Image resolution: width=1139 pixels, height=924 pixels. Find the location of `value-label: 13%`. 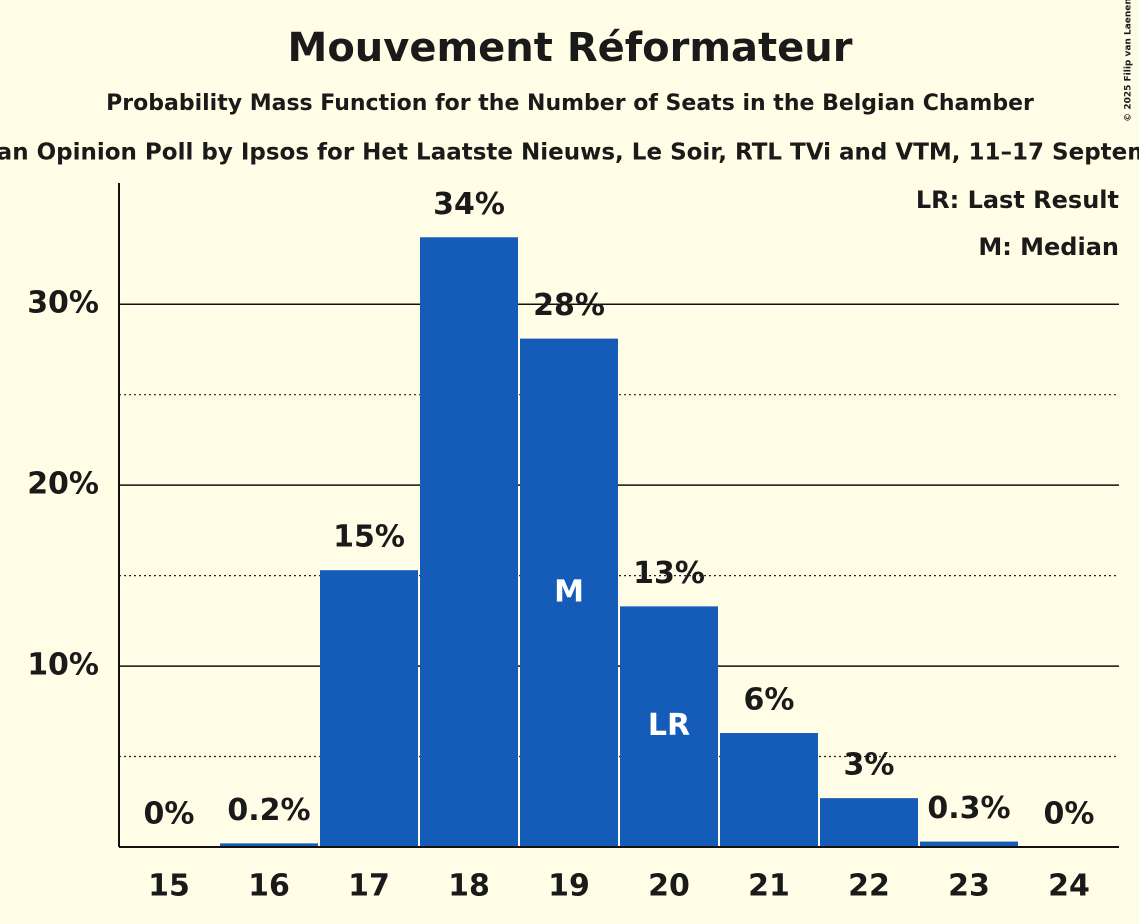

value-label: 13% is located at coordinates (669, 573).